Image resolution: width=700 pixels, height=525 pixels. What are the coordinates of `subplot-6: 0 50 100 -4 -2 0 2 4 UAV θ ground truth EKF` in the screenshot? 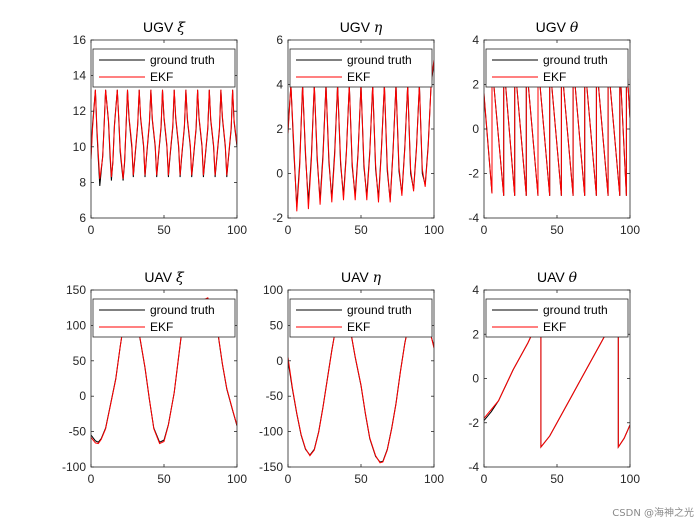 It's located at (554, 377).